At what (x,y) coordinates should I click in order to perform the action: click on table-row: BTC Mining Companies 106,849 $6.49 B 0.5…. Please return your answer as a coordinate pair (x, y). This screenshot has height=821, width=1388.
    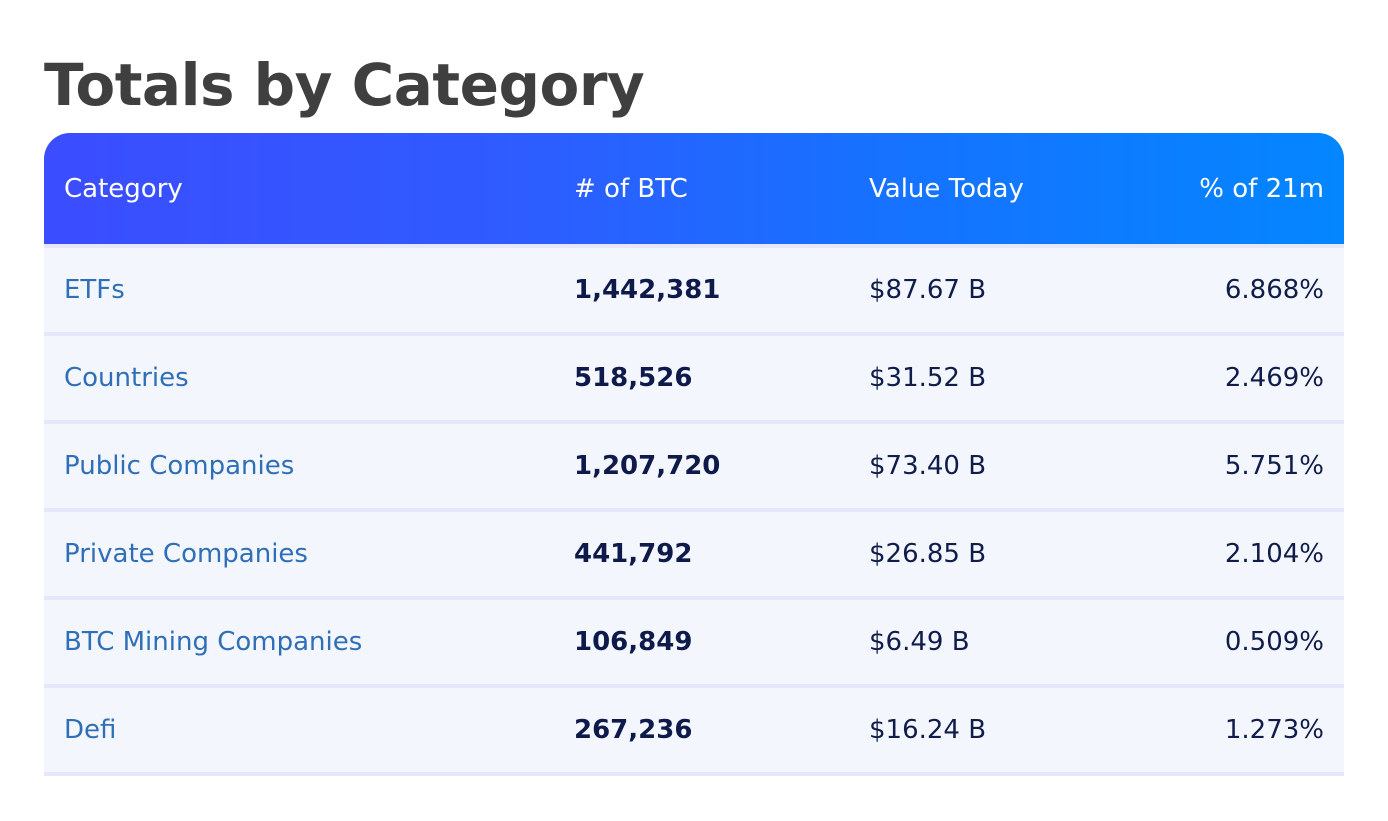
    Looking at the image, I should click on (694, 640).